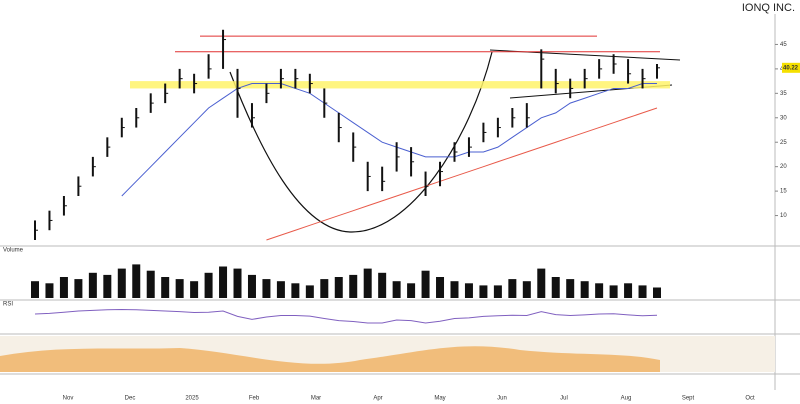  I want to click on x-tick-label: Nov, so click(68, 399).